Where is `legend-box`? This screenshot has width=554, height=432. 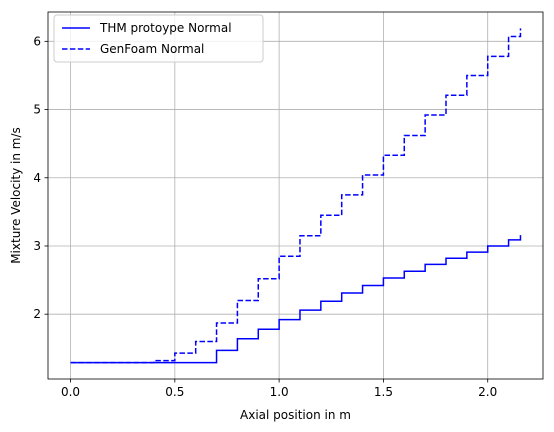 legend-box is located at coordinates (158, 38).